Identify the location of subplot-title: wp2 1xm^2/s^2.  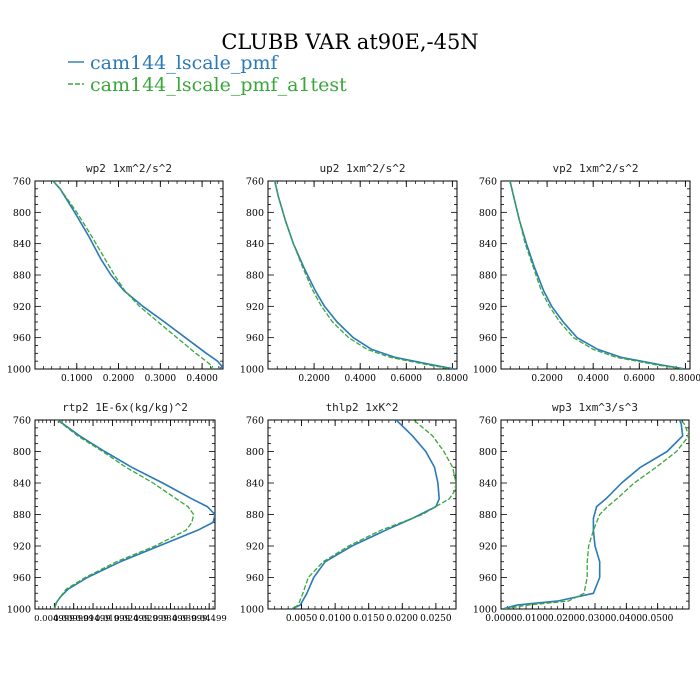
(129, 168).